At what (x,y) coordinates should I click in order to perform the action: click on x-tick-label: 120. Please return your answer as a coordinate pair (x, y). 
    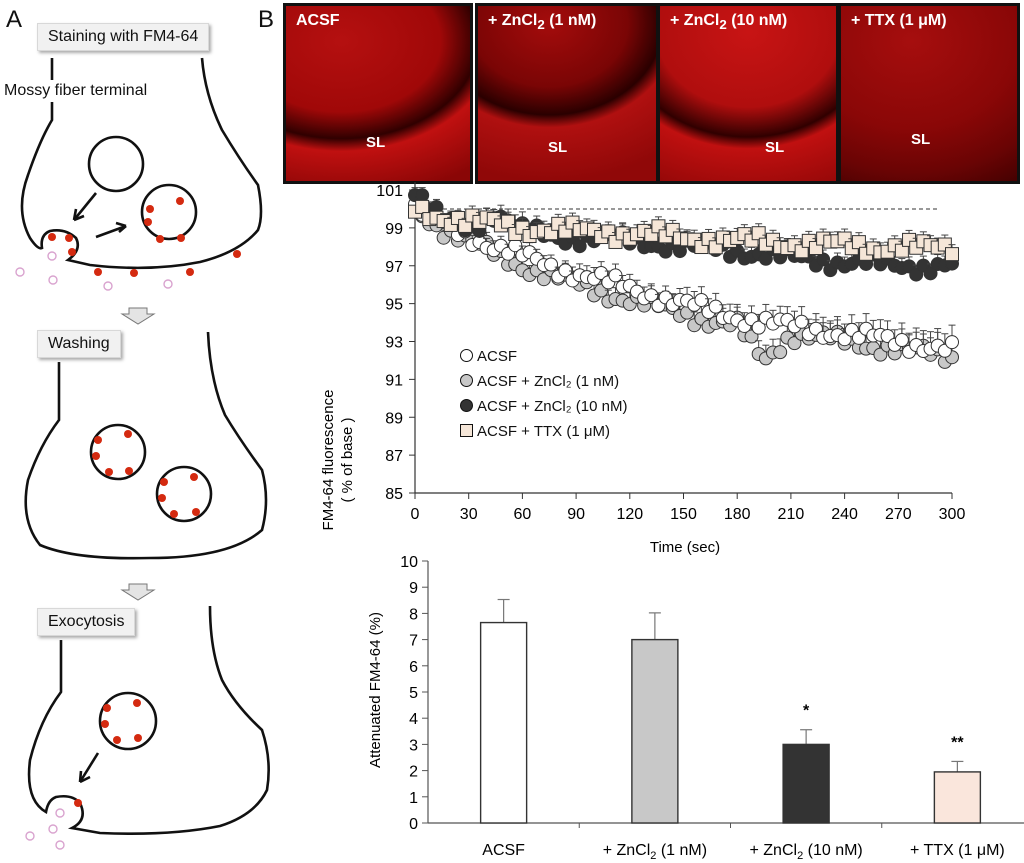
    Looking at the image, I should click on (629, 514).